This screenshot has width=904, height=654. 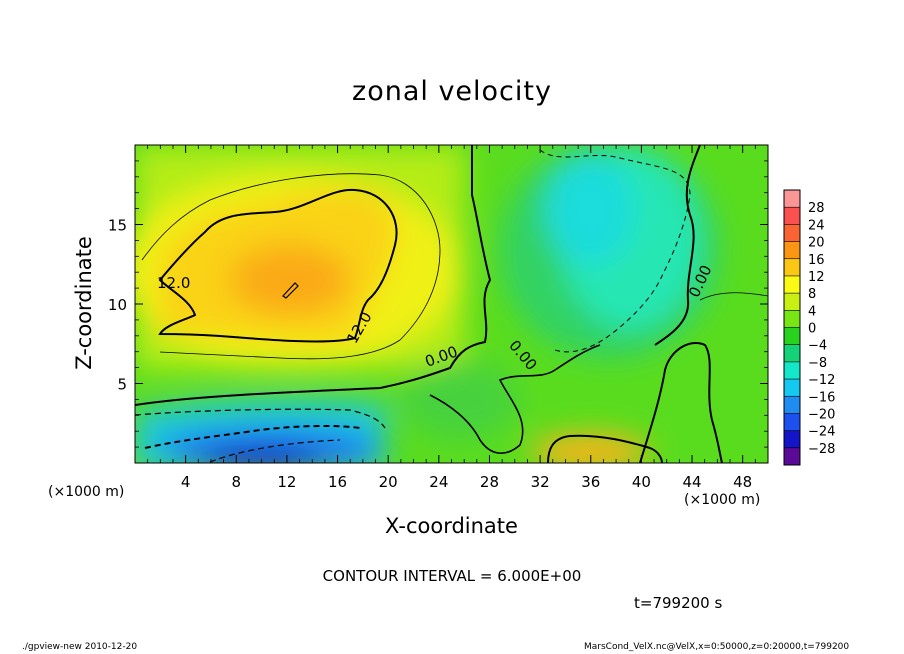 What do you see at coordinates (605, 448) in the screenshot?
I see `contour-12-bottom` at bounding box center [605, 448].